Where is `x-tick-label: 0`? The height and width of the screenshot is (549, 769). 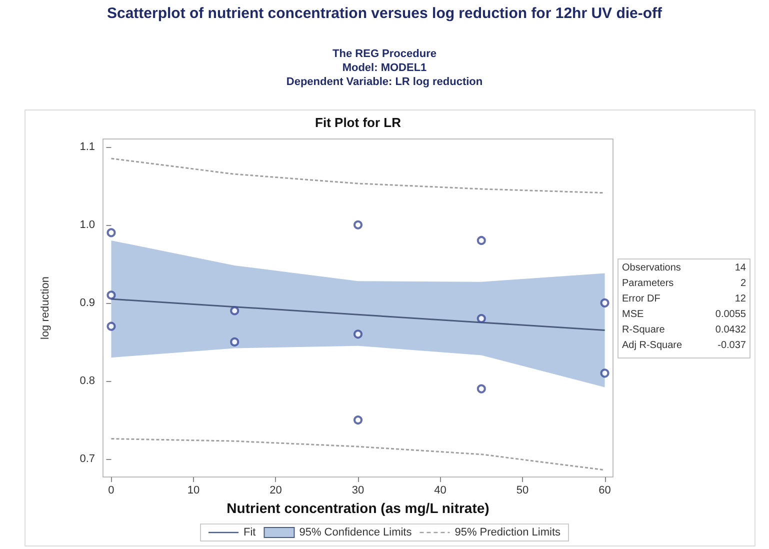 x-tick-label: 0 is located at coordinates (111, 490).